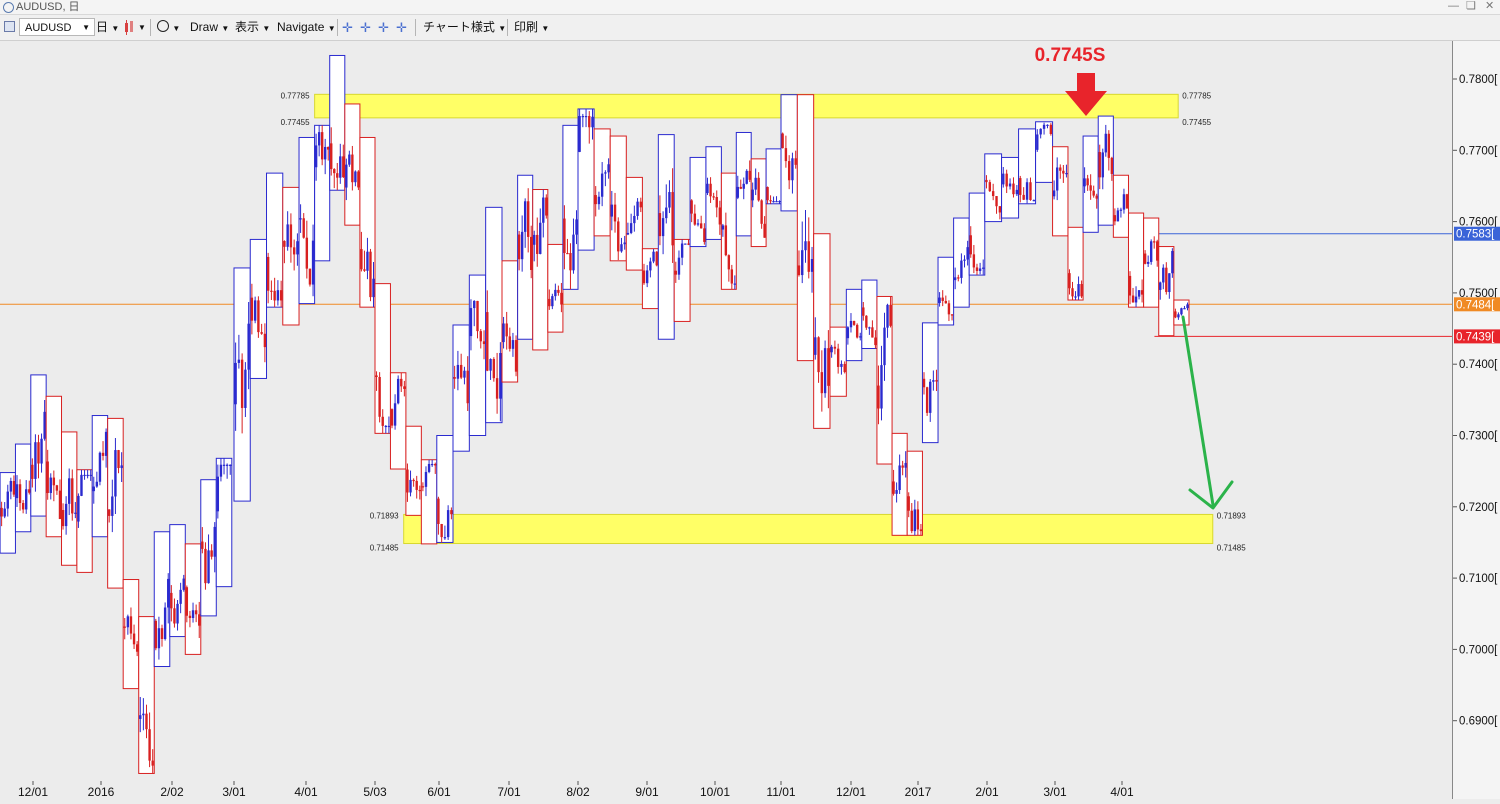 The image size is (1500, 804). I want to click on shape-tool-button: ▼, so click(168, 27).